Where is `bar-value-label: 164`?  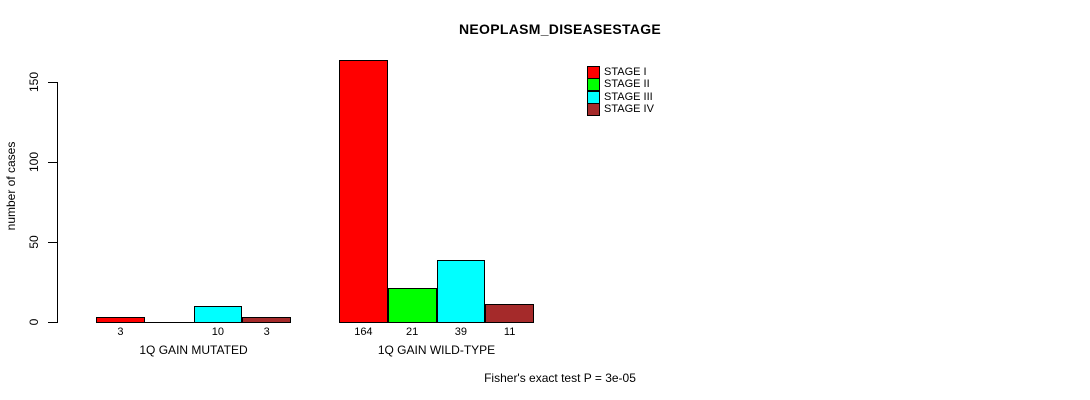
bar-value-label: 164 is located at coordinates (363, 332).